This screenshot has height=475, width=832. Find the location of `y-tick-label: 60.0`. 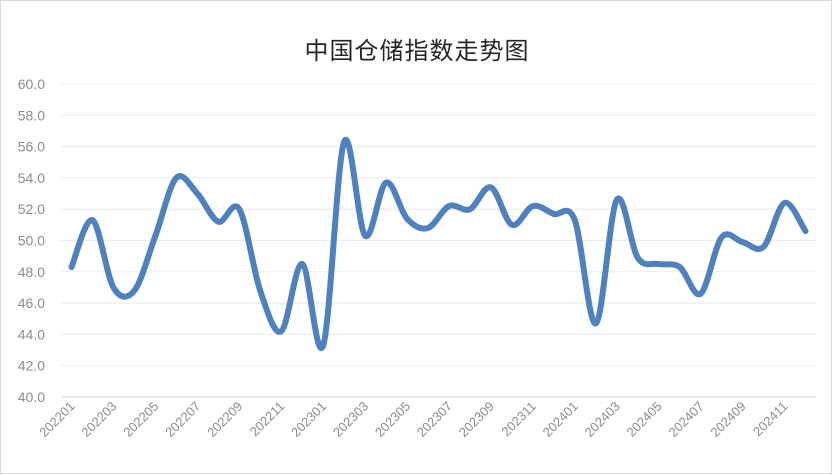

y-tick-label: 60.0 is located at coordinates (31, 84).